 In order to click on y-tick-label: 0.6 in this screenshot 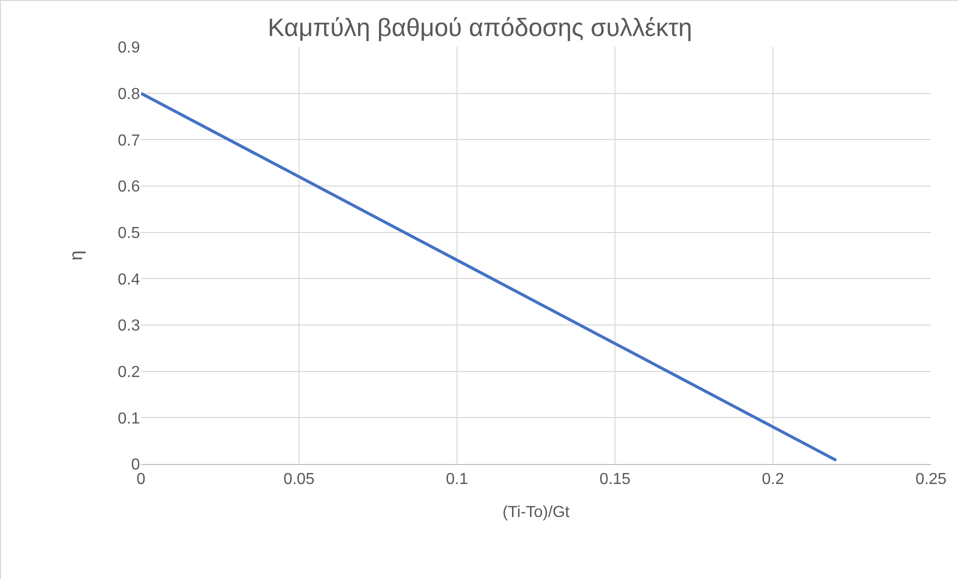, I will do `click(129, 187)`.